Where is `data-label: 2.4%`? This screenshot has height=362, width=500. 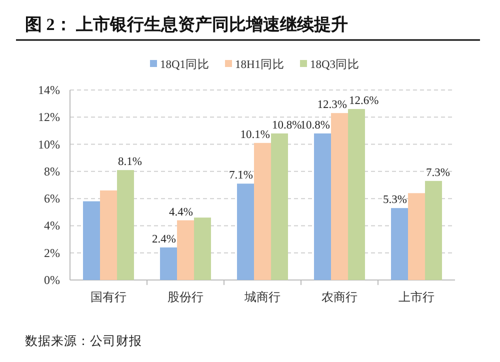
data-label: 2.4% is located at coordinates (164, 239).